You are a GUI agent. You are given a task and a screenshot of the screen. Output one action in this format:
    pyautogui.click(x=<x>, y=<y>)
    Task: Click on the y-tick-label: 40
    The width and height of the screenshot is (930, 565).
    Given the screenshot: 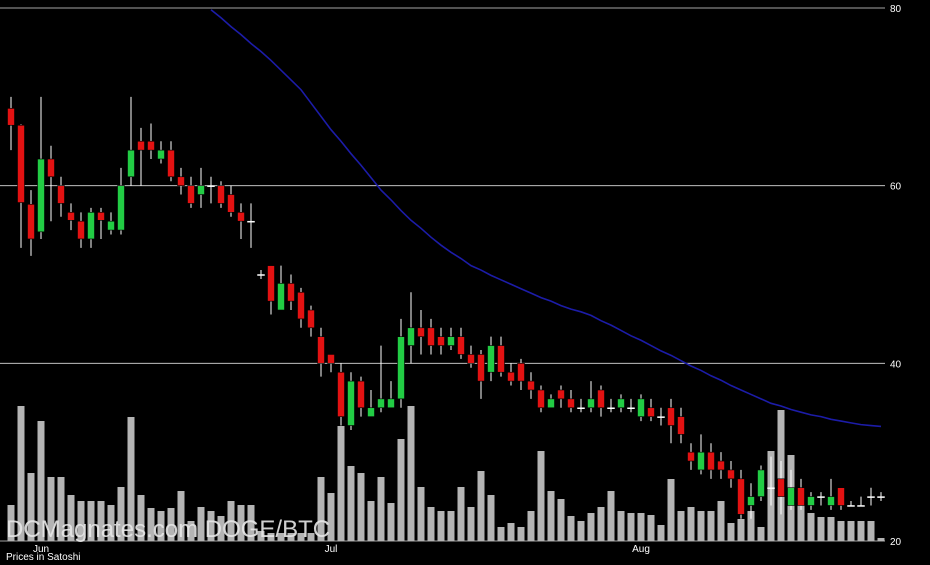 What is the action you would take?
    pyautogui.click(x=896, y=364)
    